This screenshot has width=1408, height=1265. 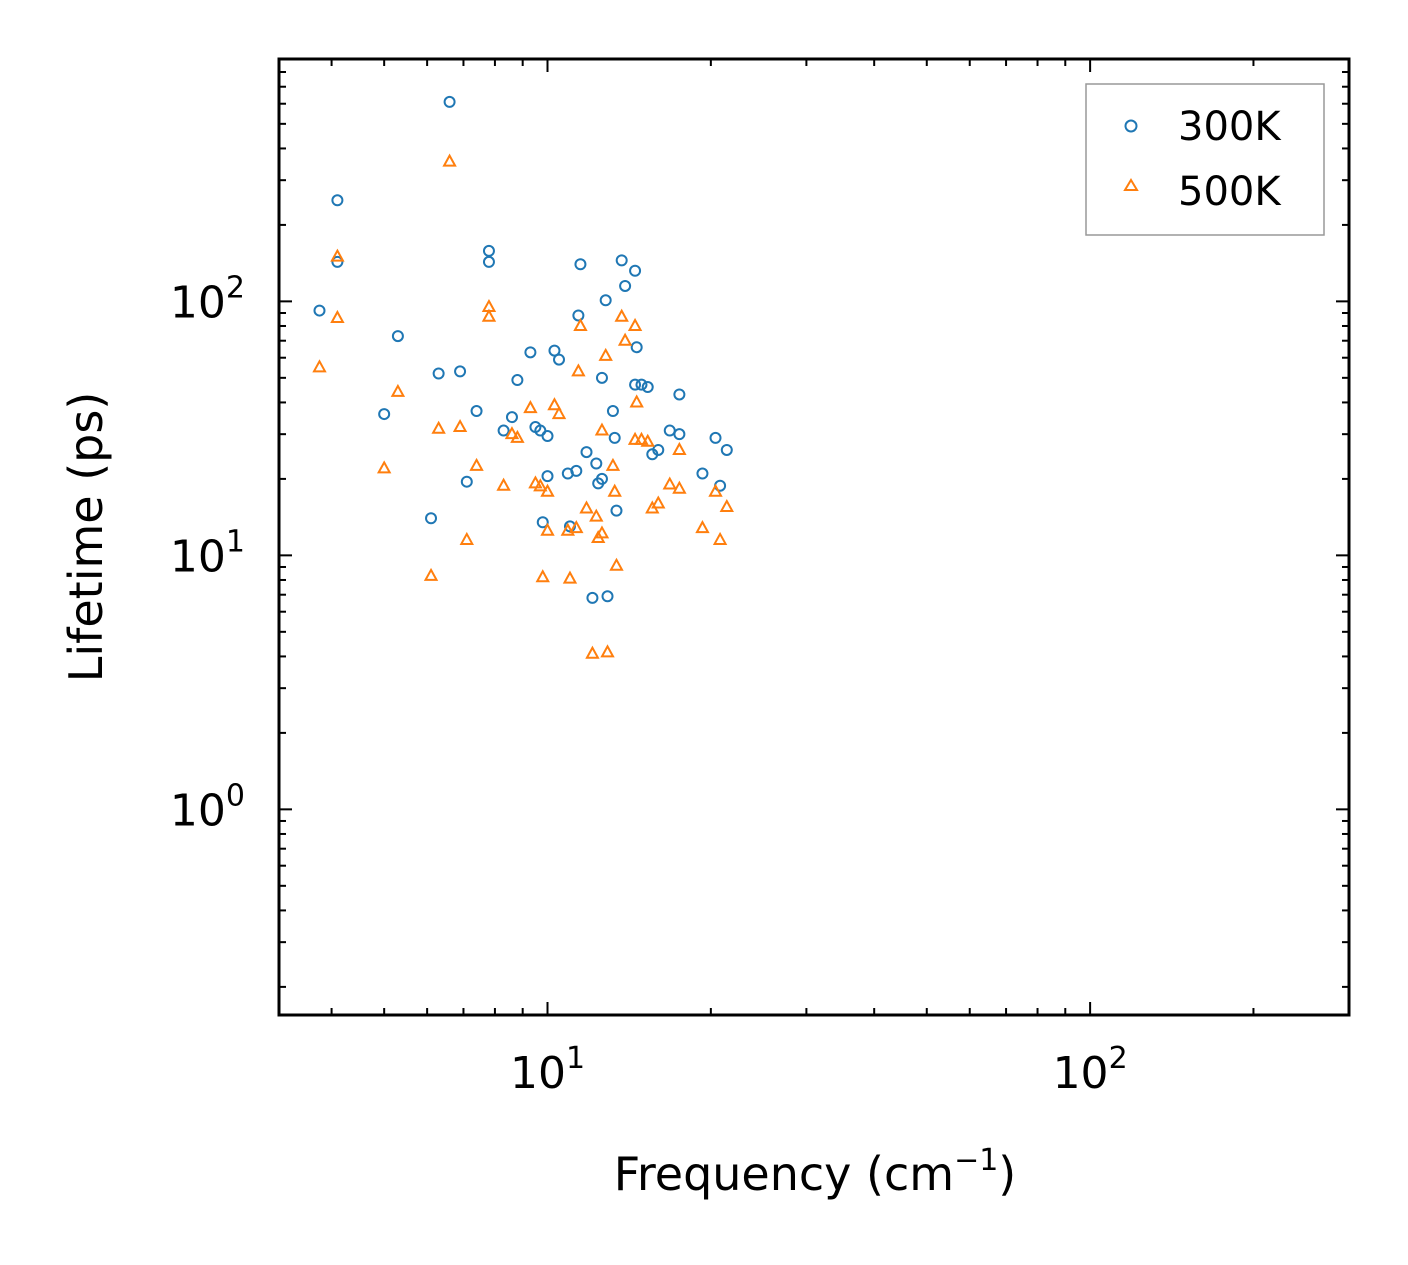 What do you see at coordinates (1205, 159) in the screenshot?
I see `legend: 300K 500K` at bounding box center [1205, 159].